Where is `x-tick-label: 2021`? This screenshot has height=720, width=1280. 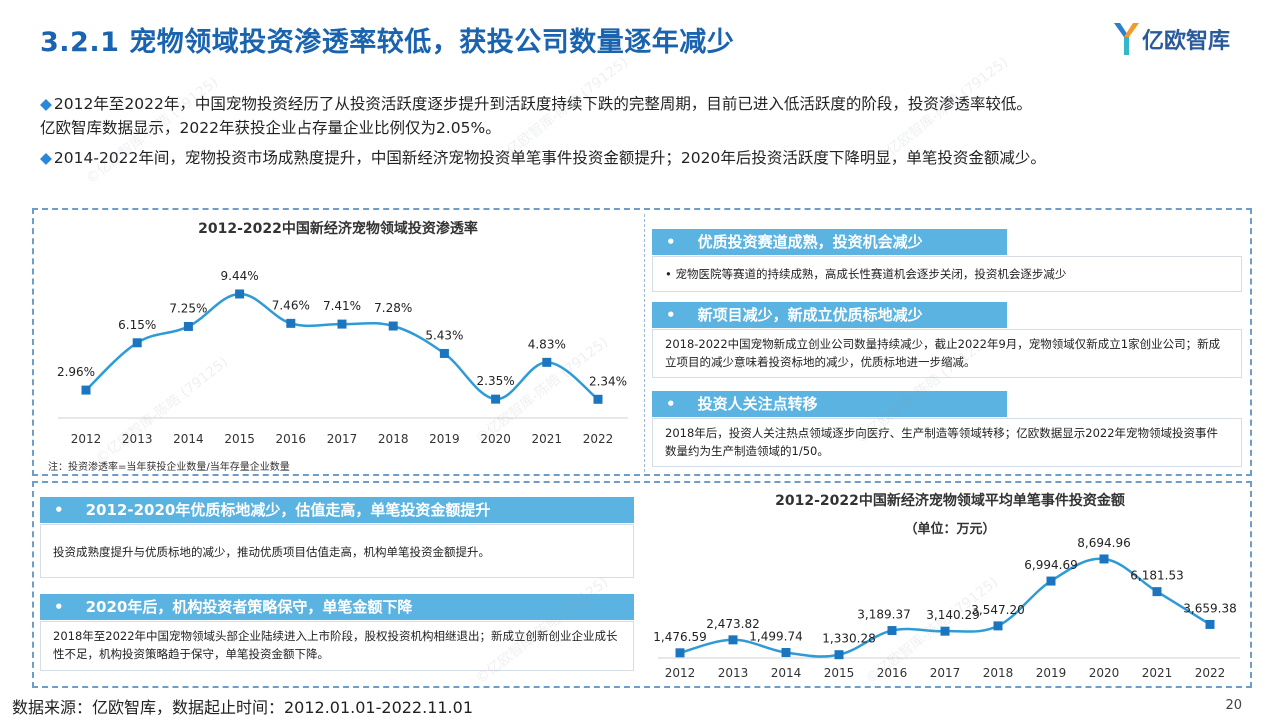
x-tick-label: 2021 is located at coordinates (1157, 673).